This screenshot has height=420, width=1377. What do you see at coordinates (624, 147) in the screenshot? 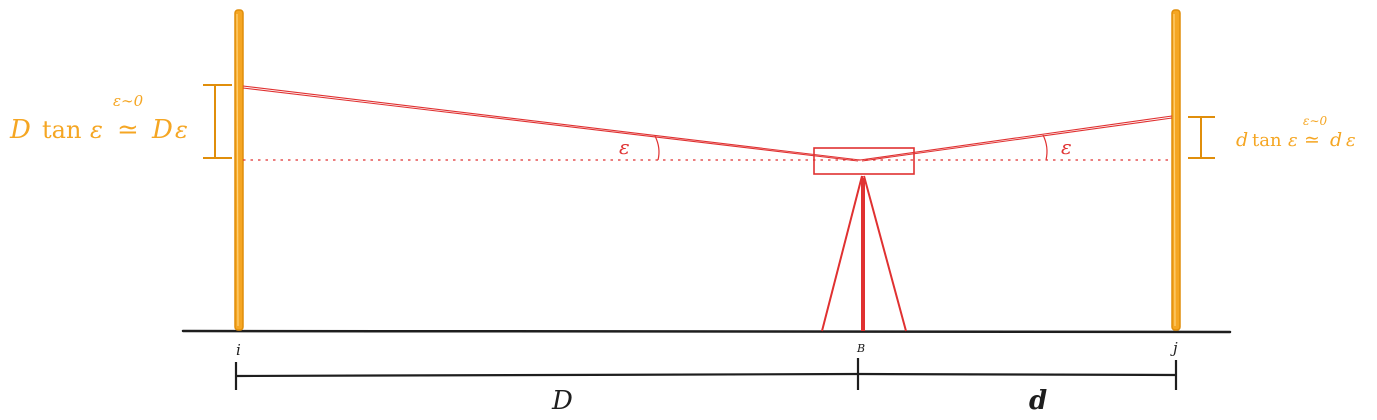
I see `left-angle-label: ε` at bounding box center [624, 147].